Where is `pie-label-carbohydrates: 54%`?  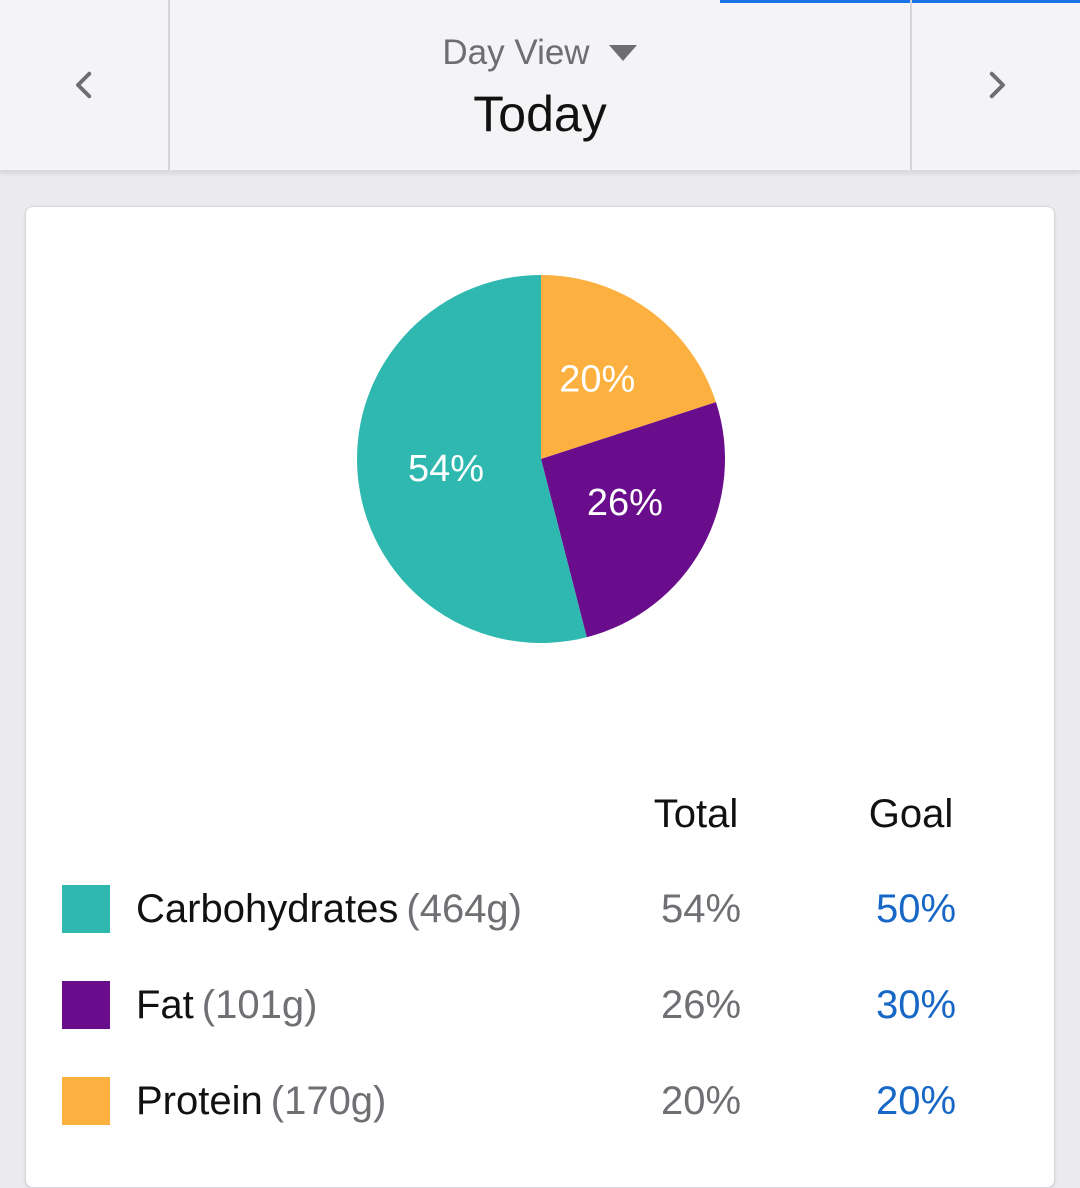
pie-label-carbohydrates: 54% is located at coordinates (446, 469).